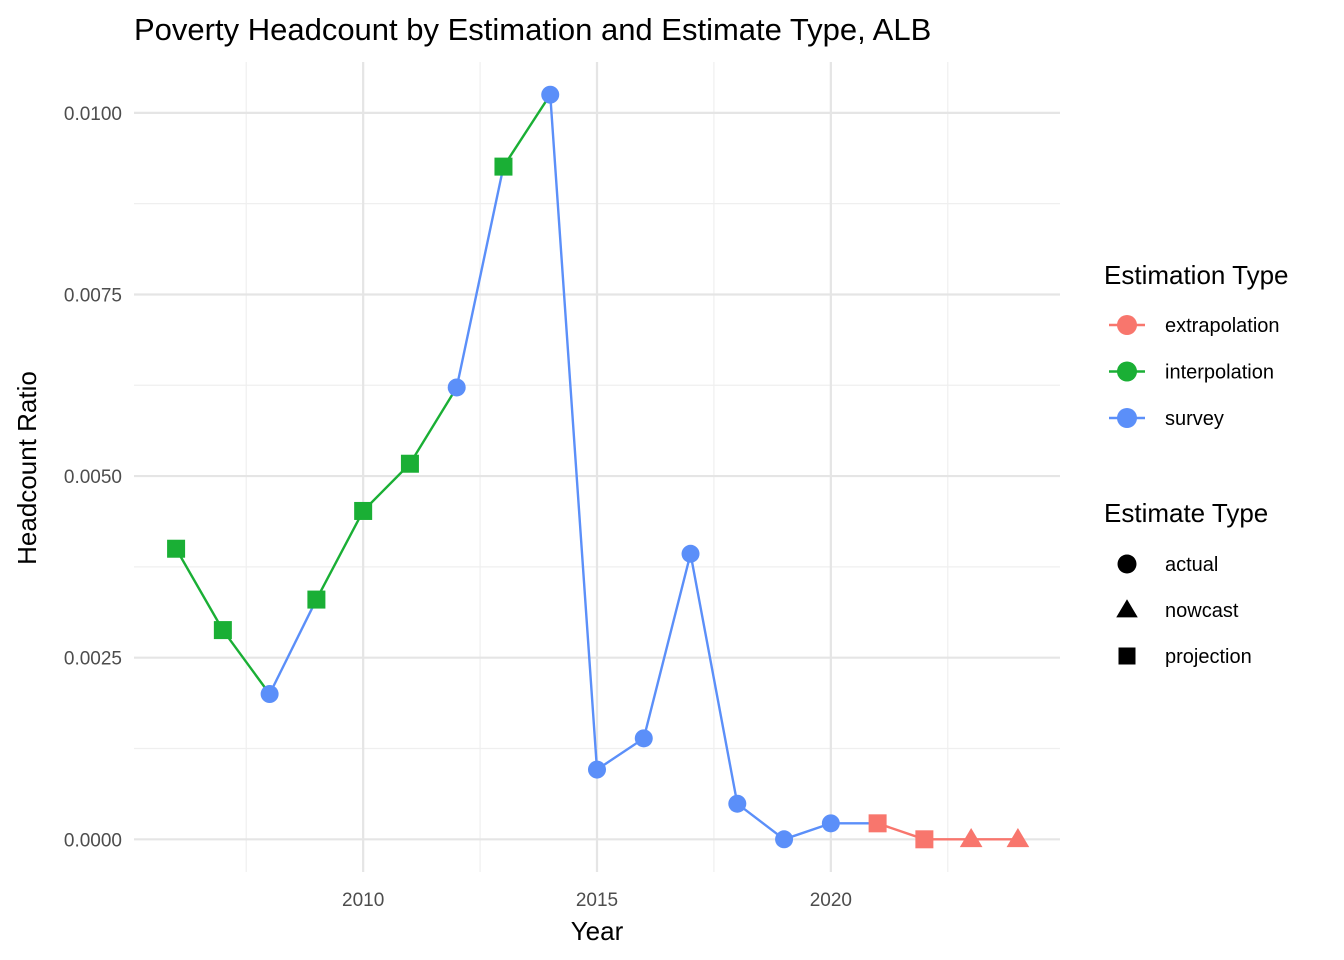 The height and width of the screenshot is (960, 1344). Describe the element at coordinates (269, 694) in the screenshot. I see `data-point-2008` at that location.